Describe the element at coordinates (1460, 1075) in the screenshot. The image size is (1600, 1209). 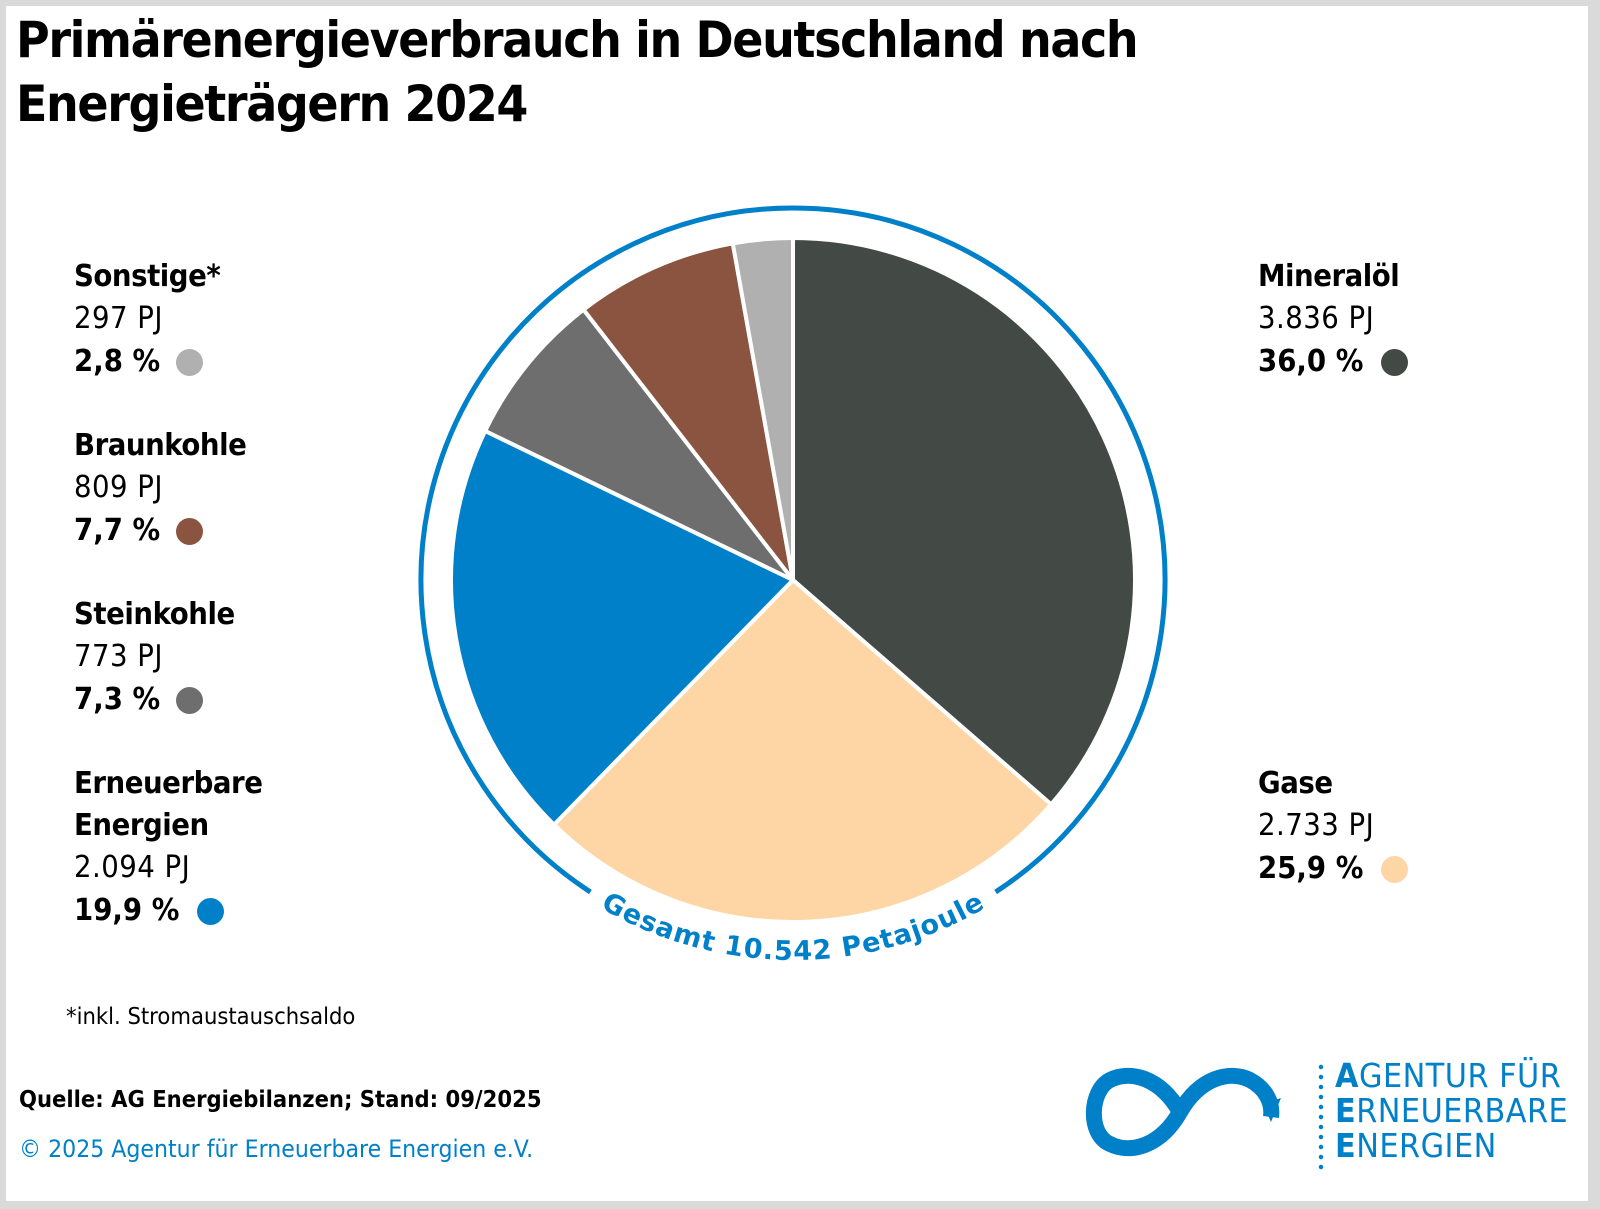
I see `logo-text: GENTUR FÜR` at that location.